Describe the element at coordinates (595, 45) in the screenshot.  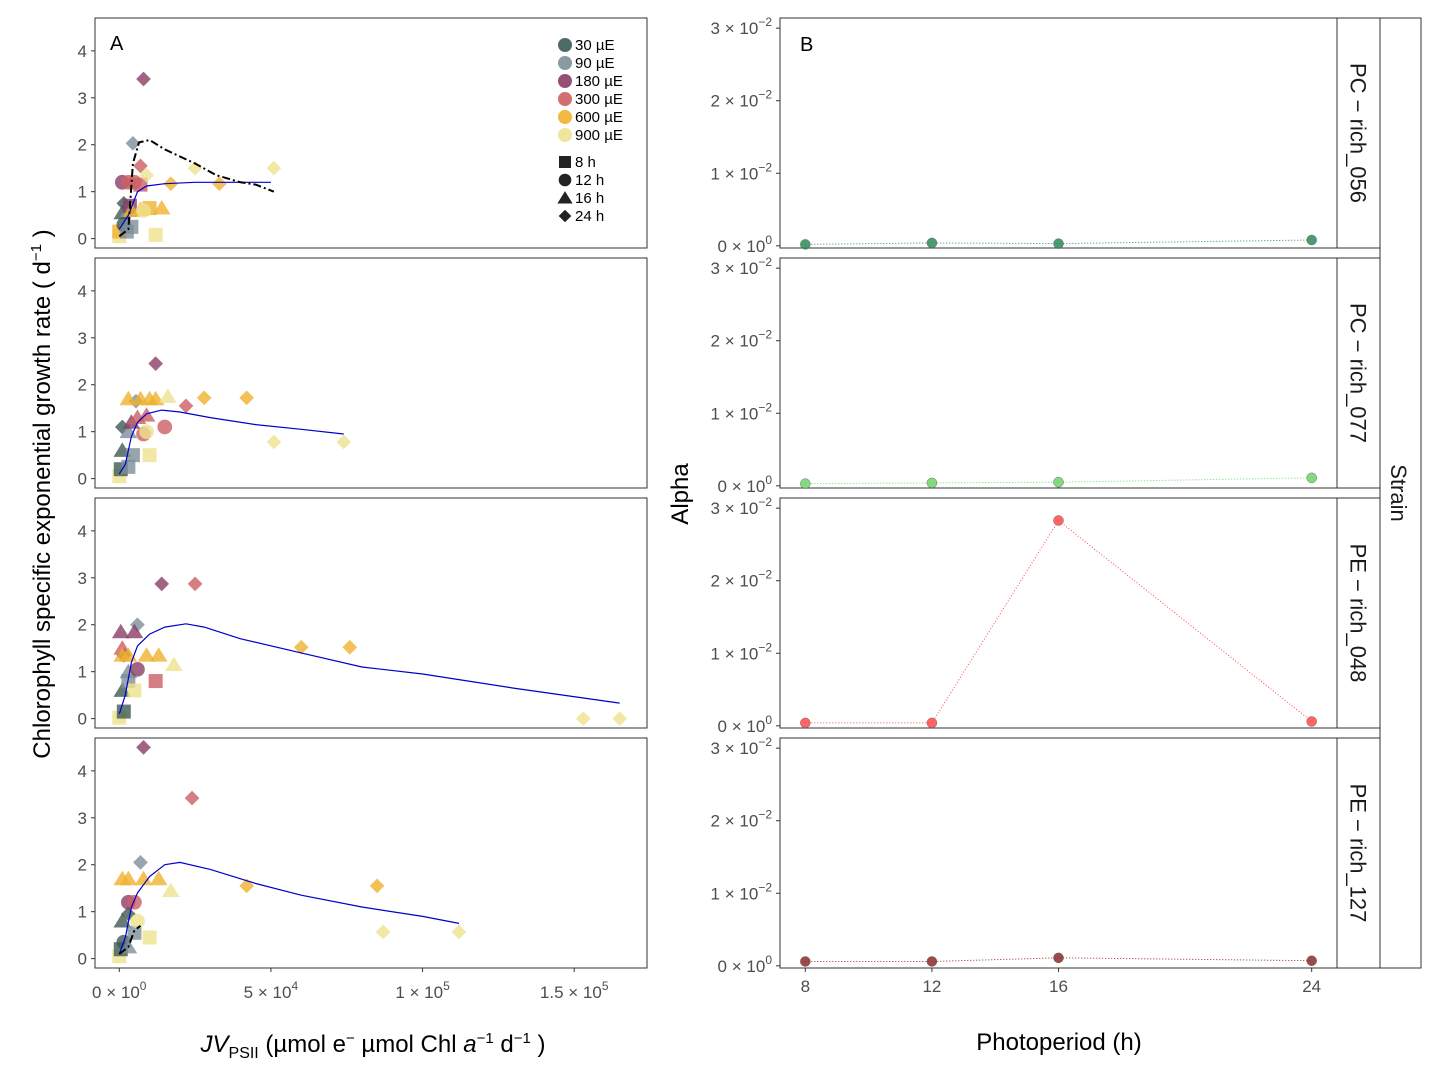
I see `legend-label-30: 30 µE` at that location.